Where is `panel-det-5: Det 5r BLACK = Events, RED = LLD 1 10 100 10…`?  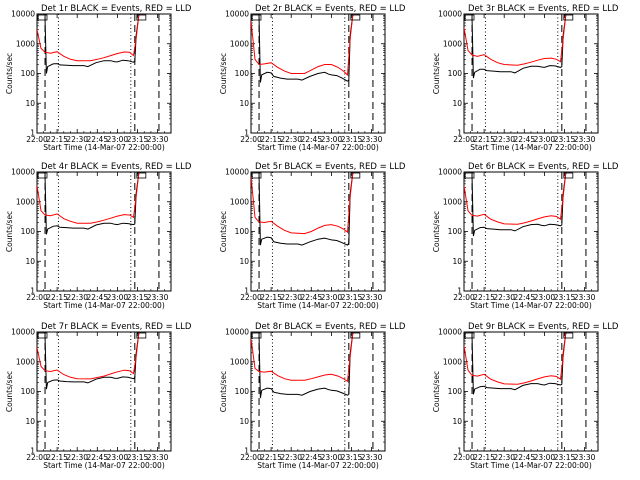
panel-det-5: Det 5r BLACK = Events, RED = LLD 1 10 100 10… is located at coordinates (312, 236).